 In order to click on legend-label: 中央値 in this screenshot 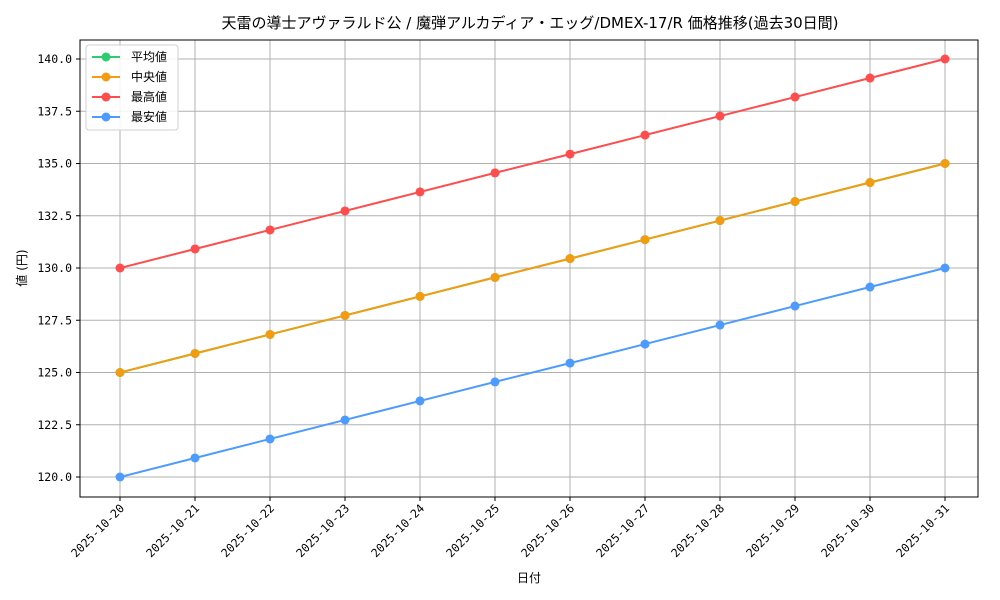, I will do `click(149, 76)`.